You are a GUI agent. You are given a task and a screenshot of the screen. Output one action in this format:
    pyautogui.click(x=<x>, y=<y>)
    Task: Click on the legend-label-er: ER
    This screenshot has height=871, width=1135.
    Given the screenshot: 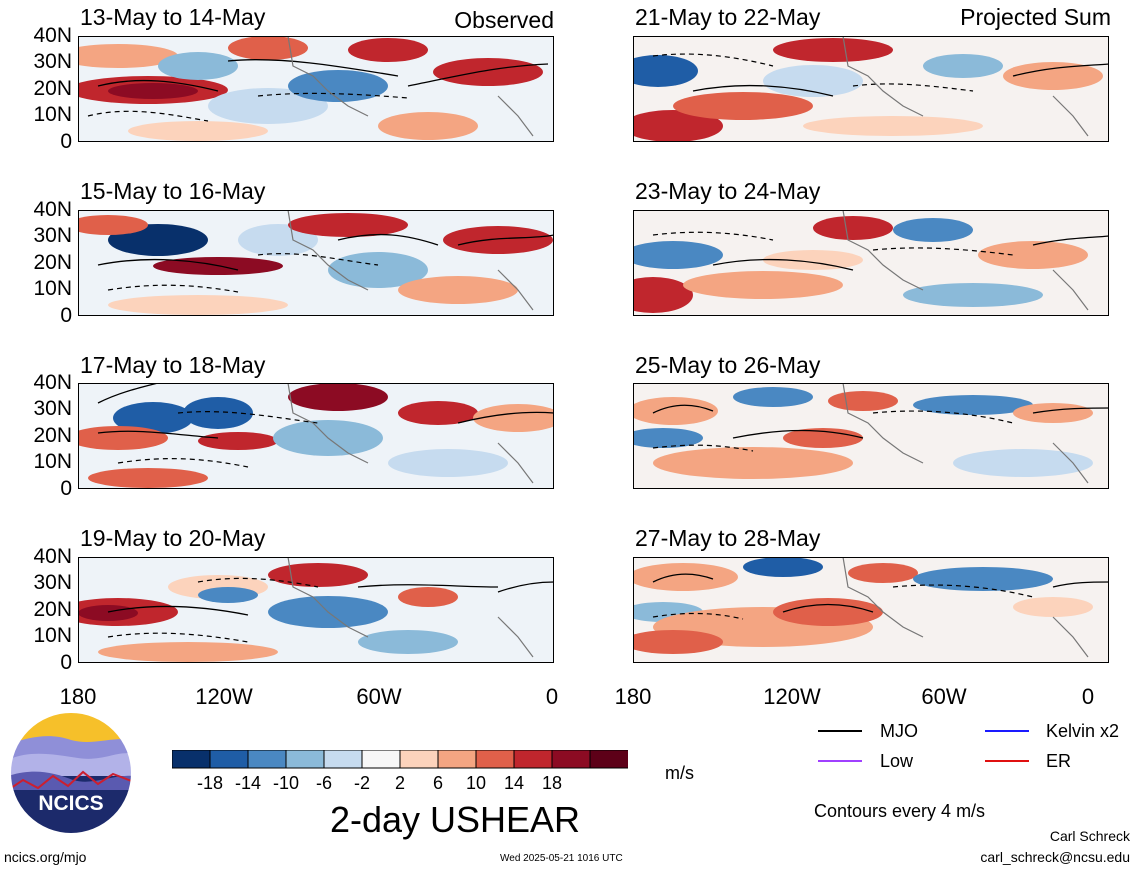 What is the action you would take?
    pyautogui.click(x=1059, y=761)
    